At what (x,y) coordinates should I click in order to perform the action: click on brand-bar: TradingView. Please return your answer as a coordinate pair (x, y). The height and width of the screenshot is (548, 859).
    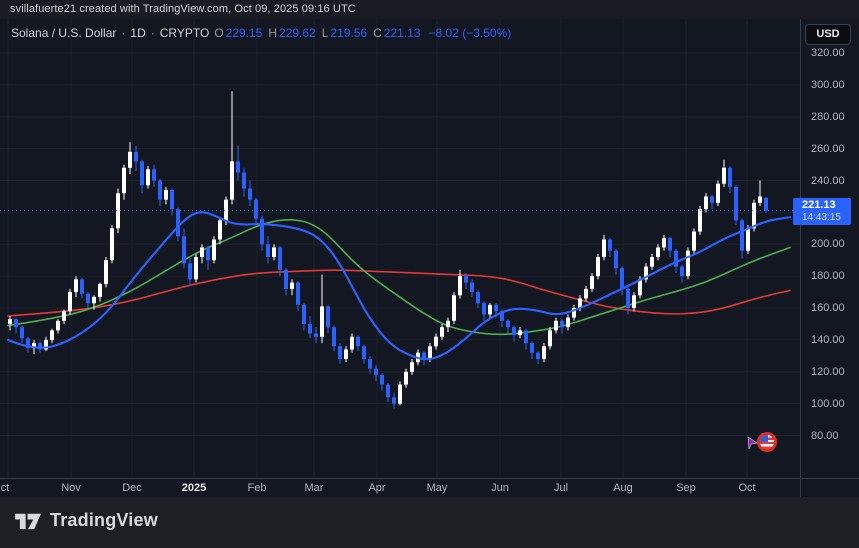
    Looking at the image, I should click on (429, 522).